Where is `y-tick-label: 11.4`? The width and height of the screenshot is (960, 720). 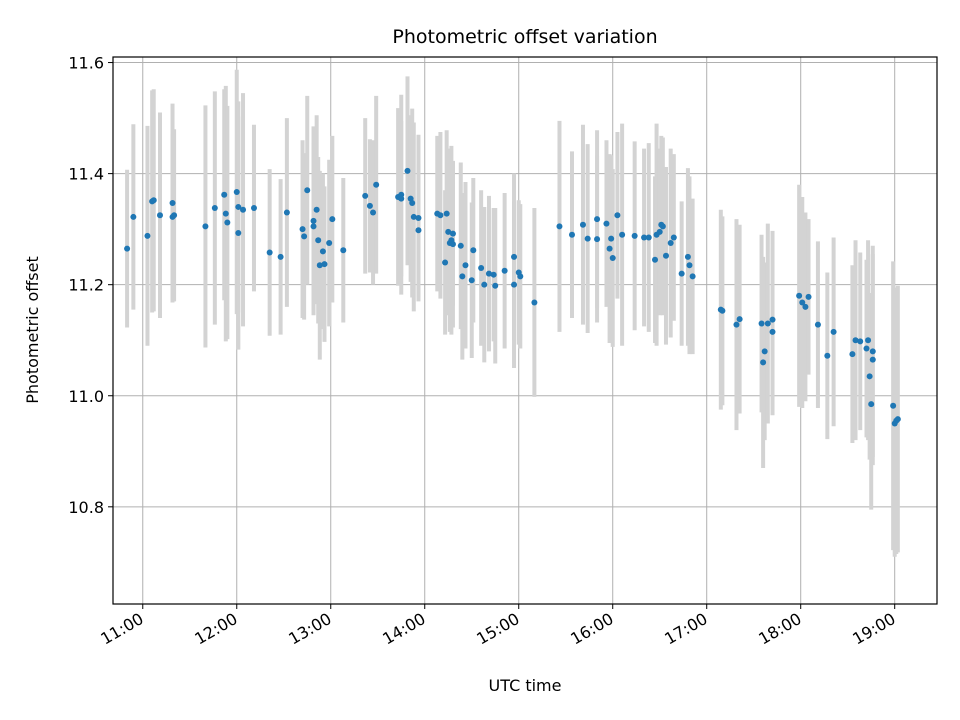
y-tick-label: 11.4 is located at coordinates (86, 174).